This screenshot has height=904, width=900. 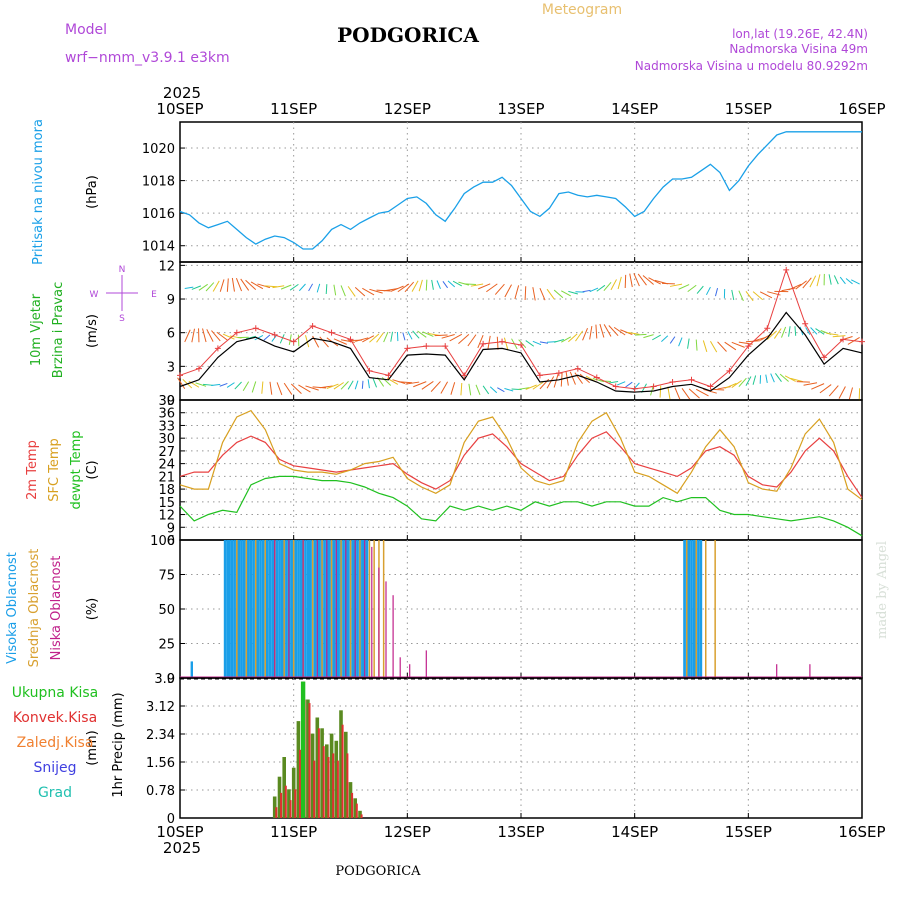 What do you see at coordinates (634, 109) in the screenshot?
I see `x-tick-label-top: 14SEP` at bounding box center [634, 109].